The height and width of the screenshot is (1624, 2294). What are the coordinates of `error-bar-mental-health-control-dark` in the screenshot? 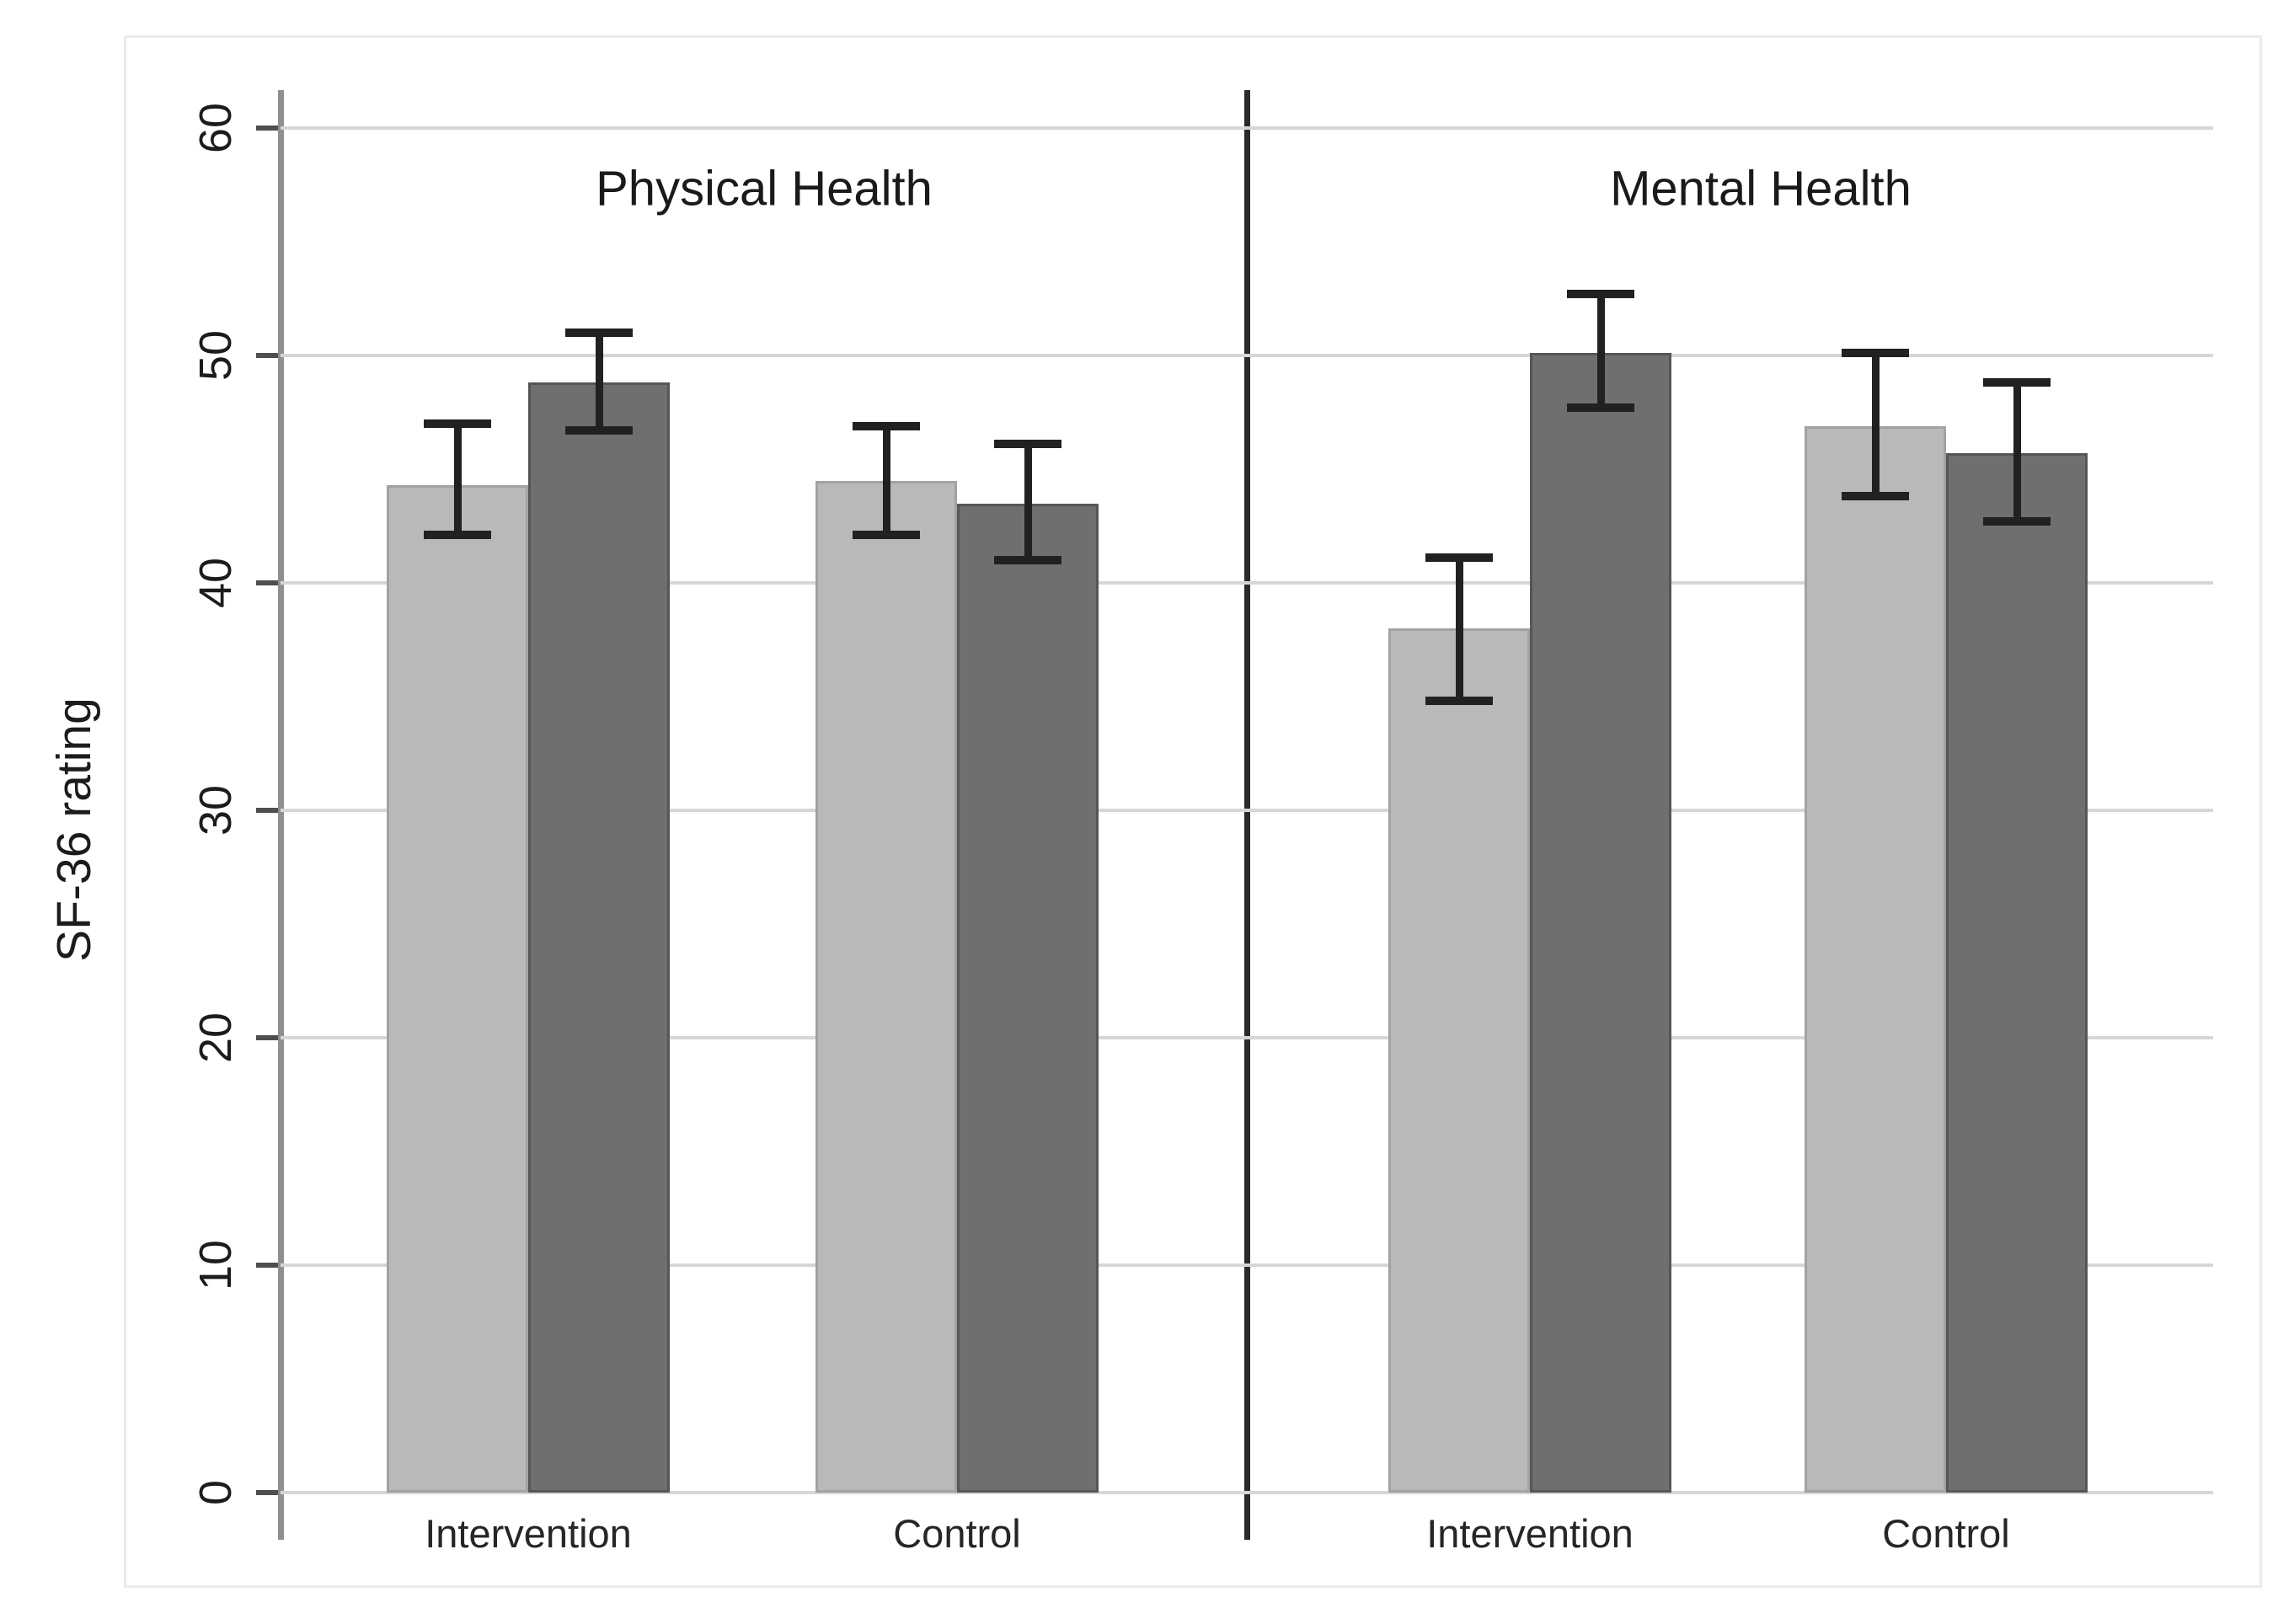 It's located at (2017, 452).